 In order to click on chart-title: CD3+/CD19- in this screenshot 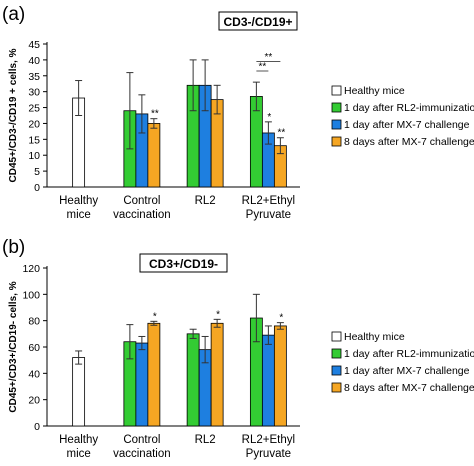, I will do `click(183, 264)`.